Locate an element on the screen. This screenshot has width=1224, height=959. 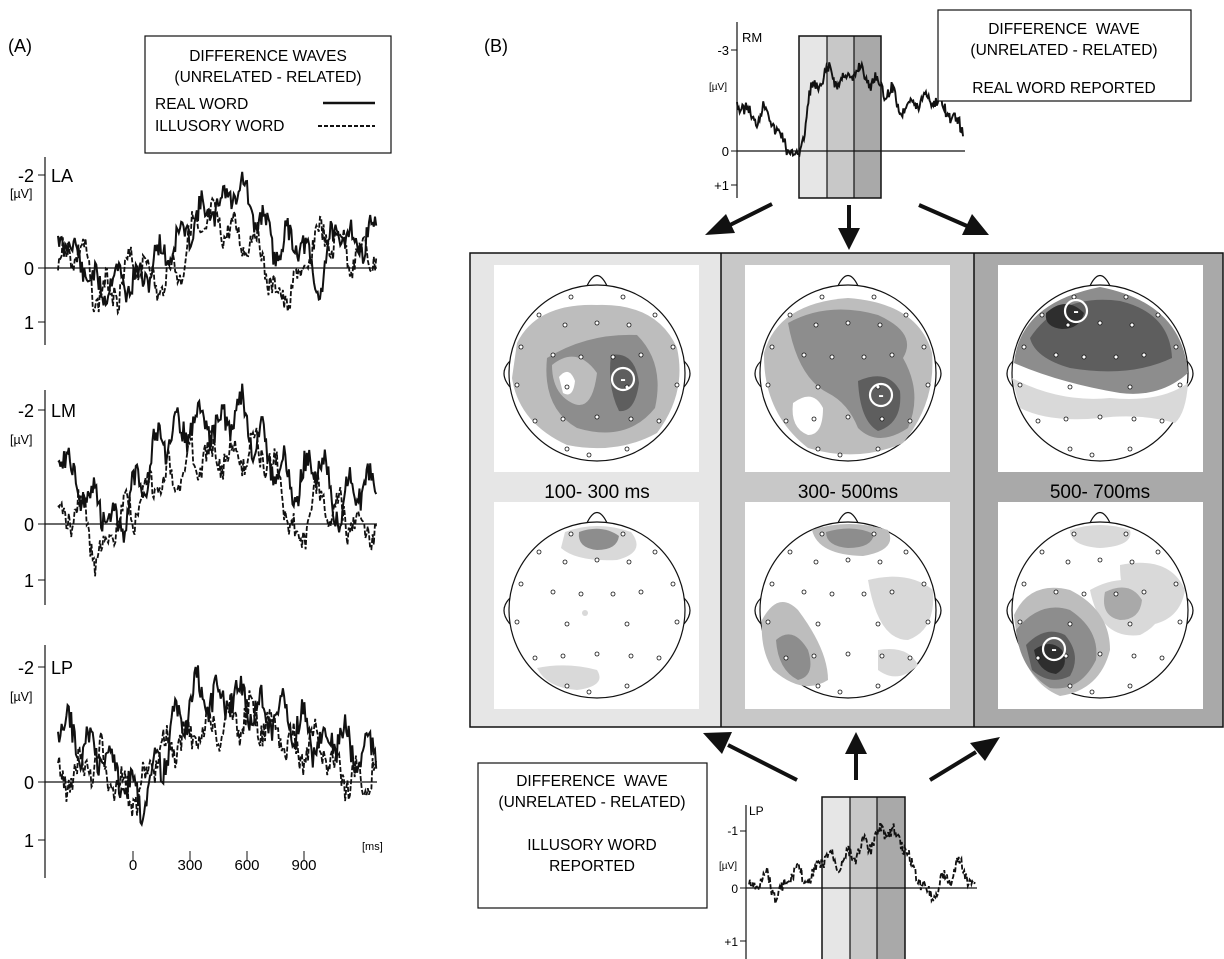
chart-lp: -2 LP [µV] 0 1 is located at coordinates (194, 761).